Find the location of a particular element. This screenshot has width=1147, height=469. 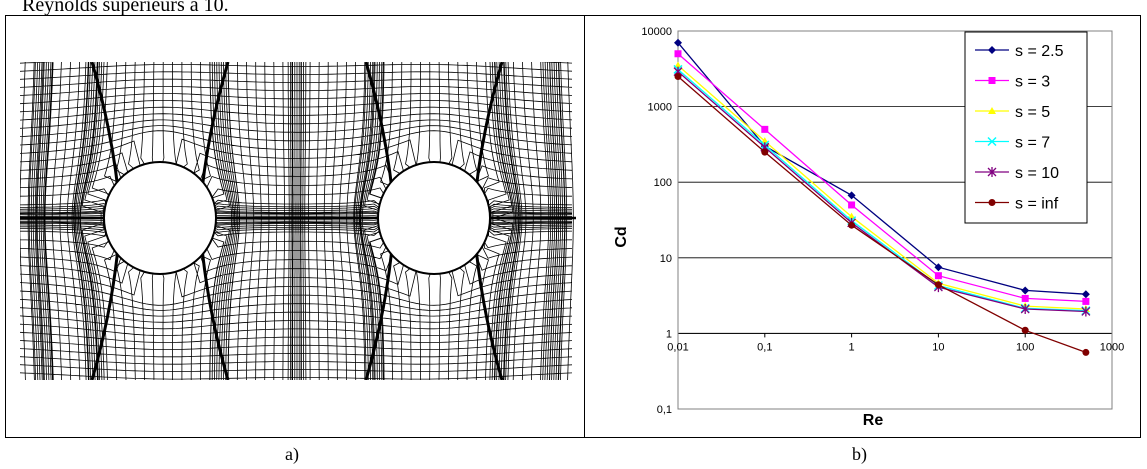

caption-b: b) is located at coordinates (859, 454).